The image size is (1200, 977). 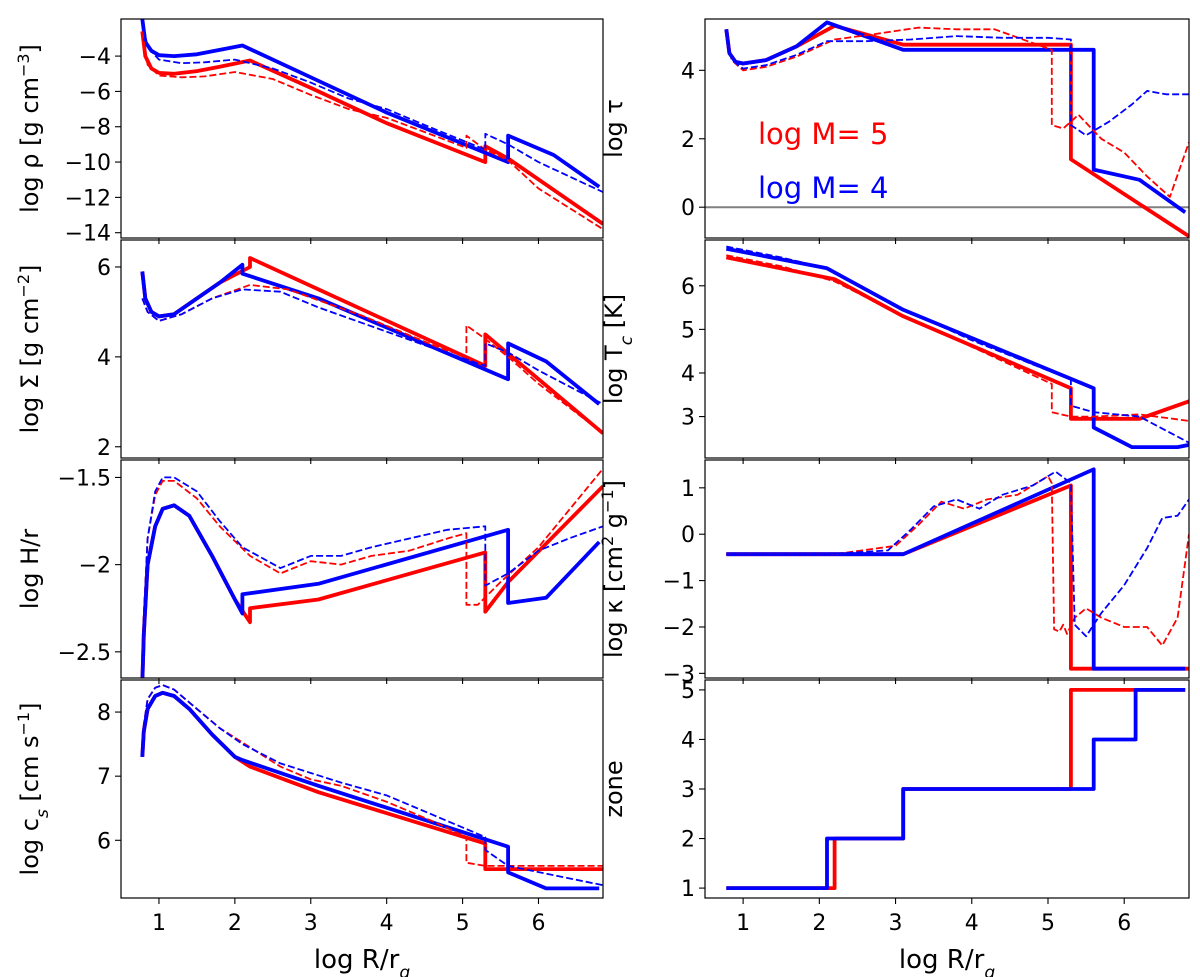 What do you see at coordinates (95, 128) in the screenshot?
I see `y-tick-label: −8` at bounding box center [95, 128].